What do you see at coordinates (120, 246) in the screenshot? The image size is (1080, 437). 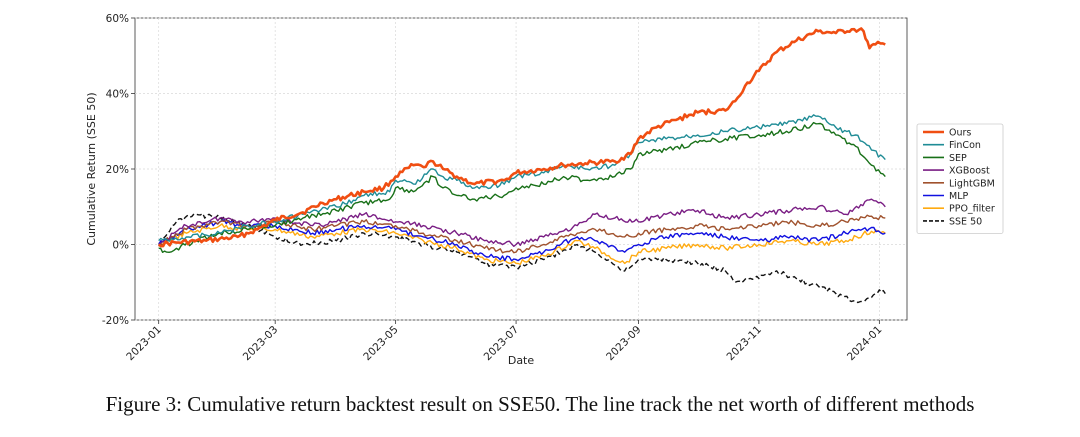 I see `y-tick-label: 0%` at bounding box center [120, 246].